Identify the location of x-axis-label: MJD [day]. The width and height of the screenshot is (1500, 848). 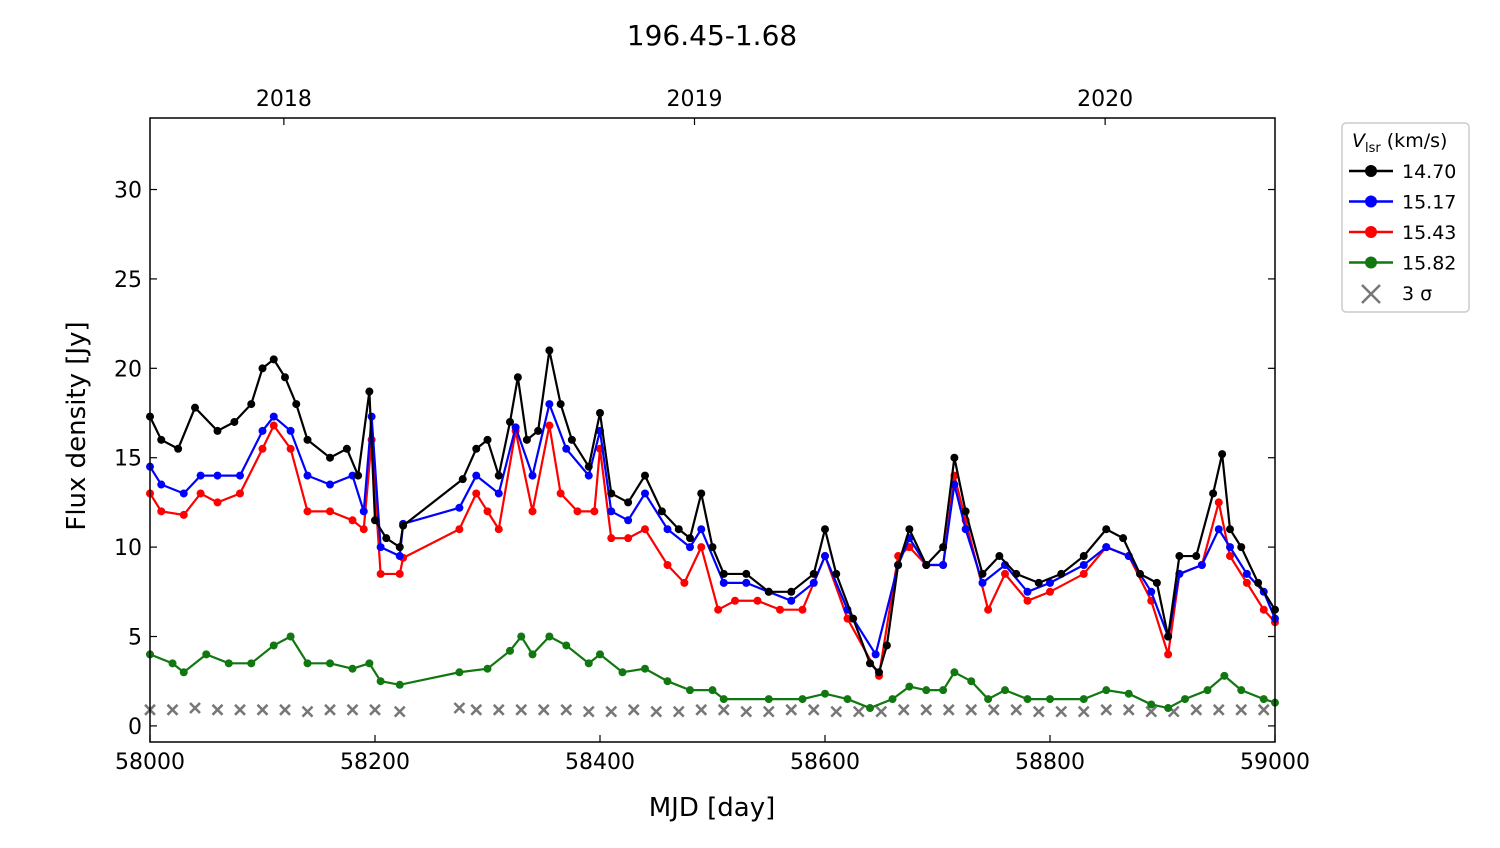
(712, 808).